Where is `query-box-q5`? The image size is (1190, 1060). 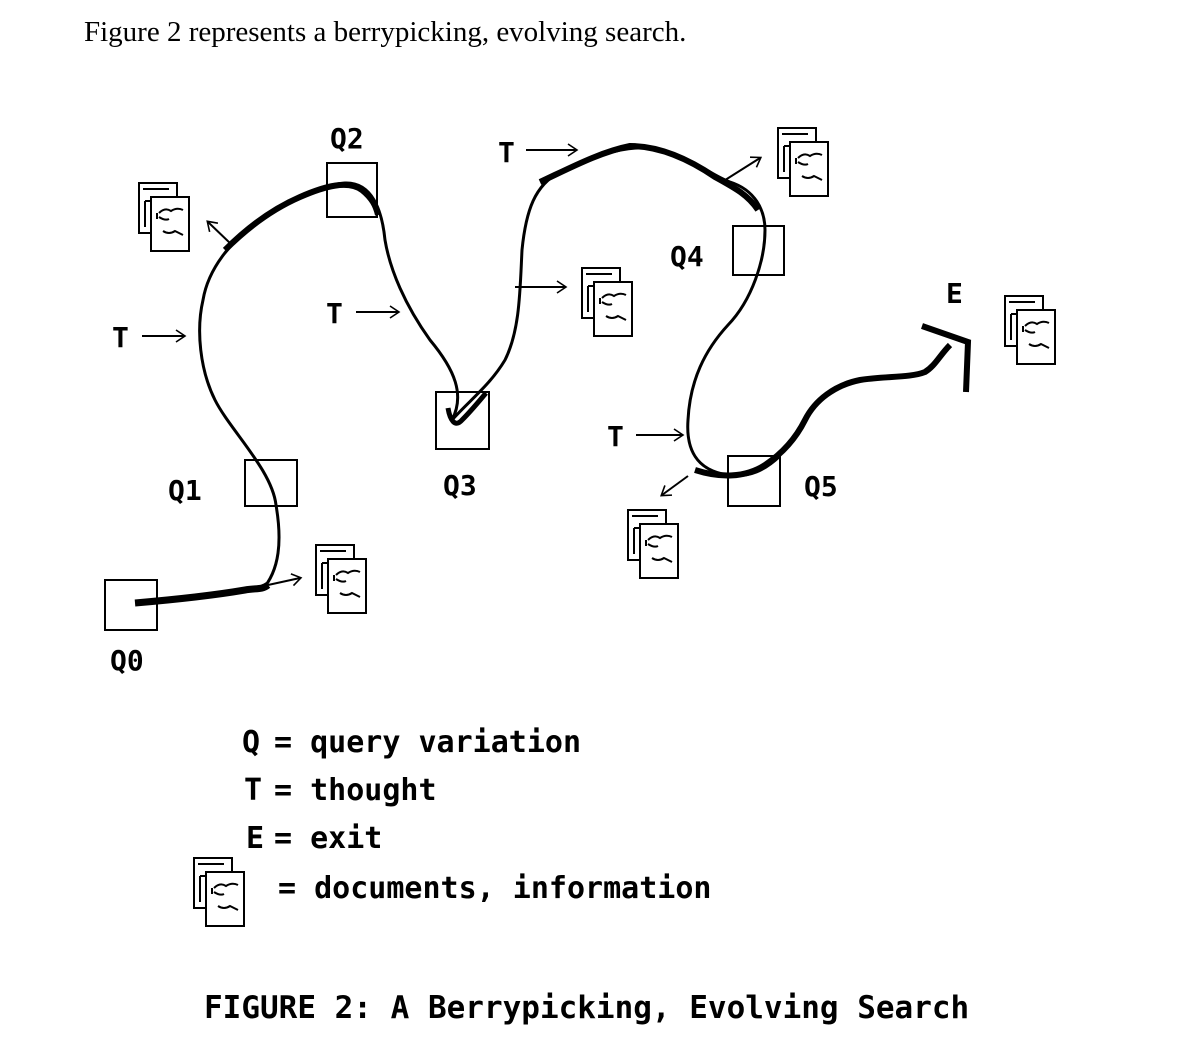 query-box-q5 is located at coordinates (754, 481).